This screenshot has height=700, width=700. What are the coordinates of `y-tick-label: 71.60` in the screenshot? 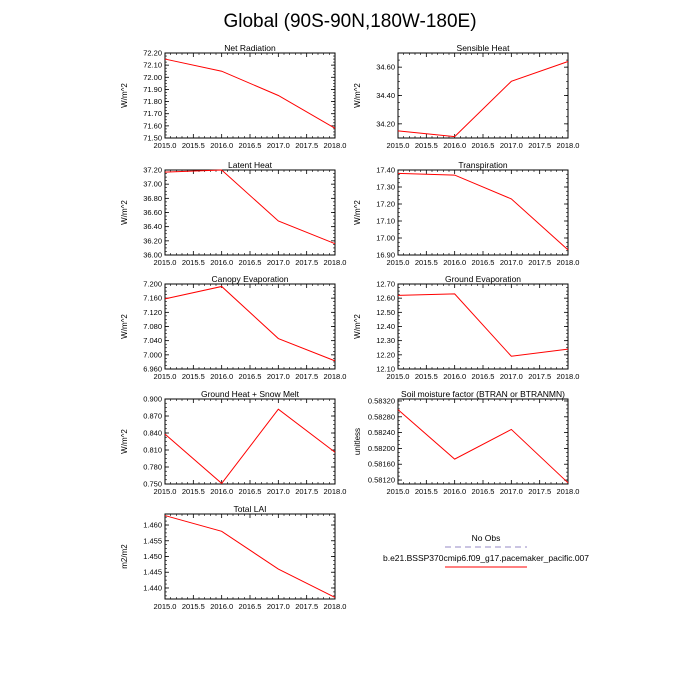 It's located at (152, 125).